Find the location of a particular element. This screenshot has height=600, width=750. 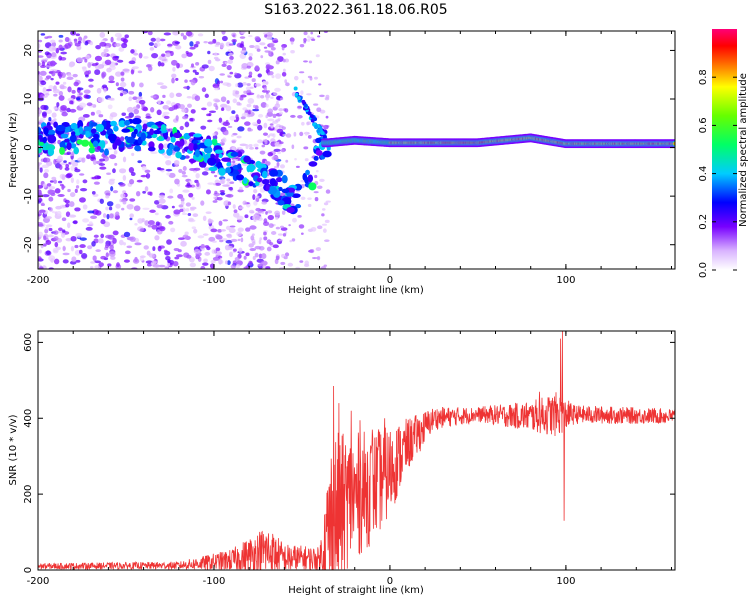

snr-y-tick-0: 0 is located at coordinates (28, 570).